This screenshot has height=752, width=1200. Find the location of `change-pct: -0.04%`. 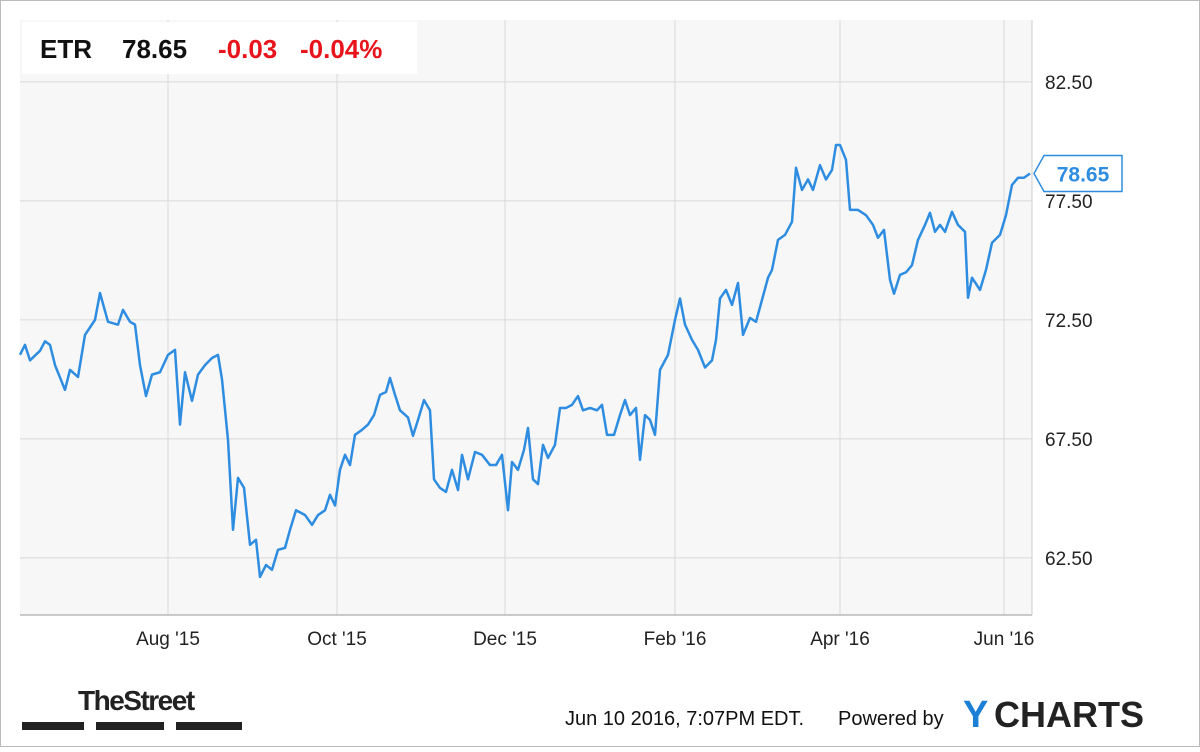

change-pct: -0.04% is located at coordinates (341, 49).